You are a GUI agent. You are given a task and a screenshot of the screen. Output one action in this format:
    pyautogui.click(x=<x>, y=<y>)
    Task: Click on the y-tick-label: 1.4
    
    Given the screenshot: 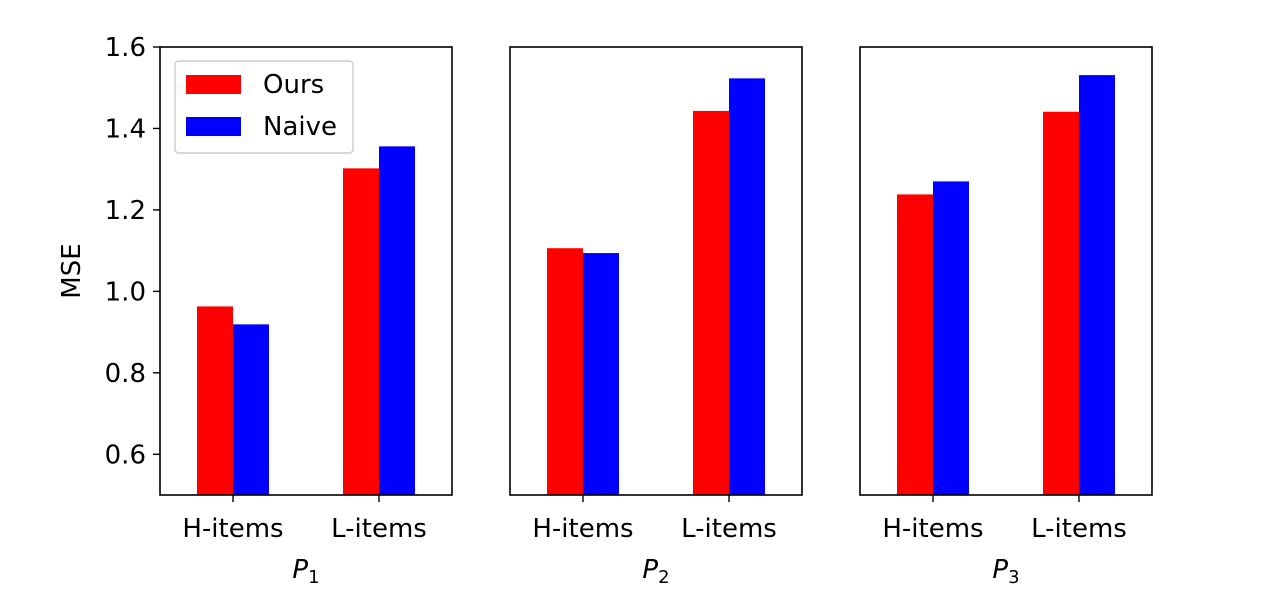 What is the action you would take?
    pyautogui.click(x=125, y=129)
    